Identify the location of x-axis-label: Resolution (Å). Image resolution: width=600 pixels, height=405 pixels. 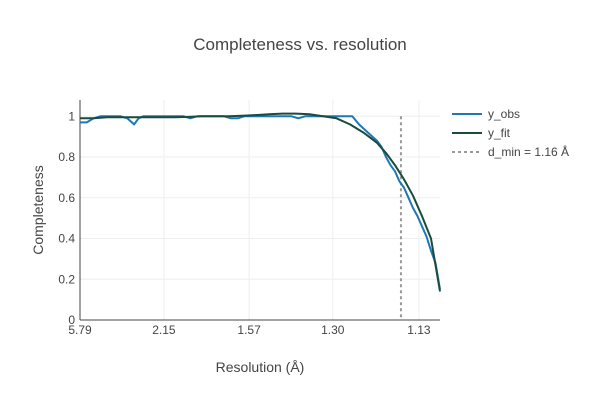
(260, 367).